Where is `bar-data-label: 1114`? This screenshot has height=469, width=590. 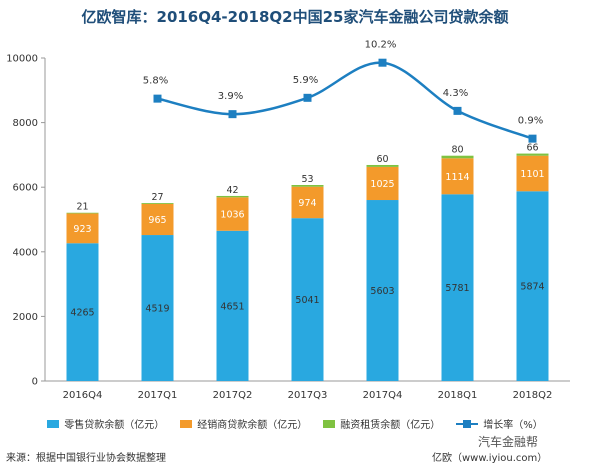 bar-data-label: 1114 is located at coordinates (457, 177).